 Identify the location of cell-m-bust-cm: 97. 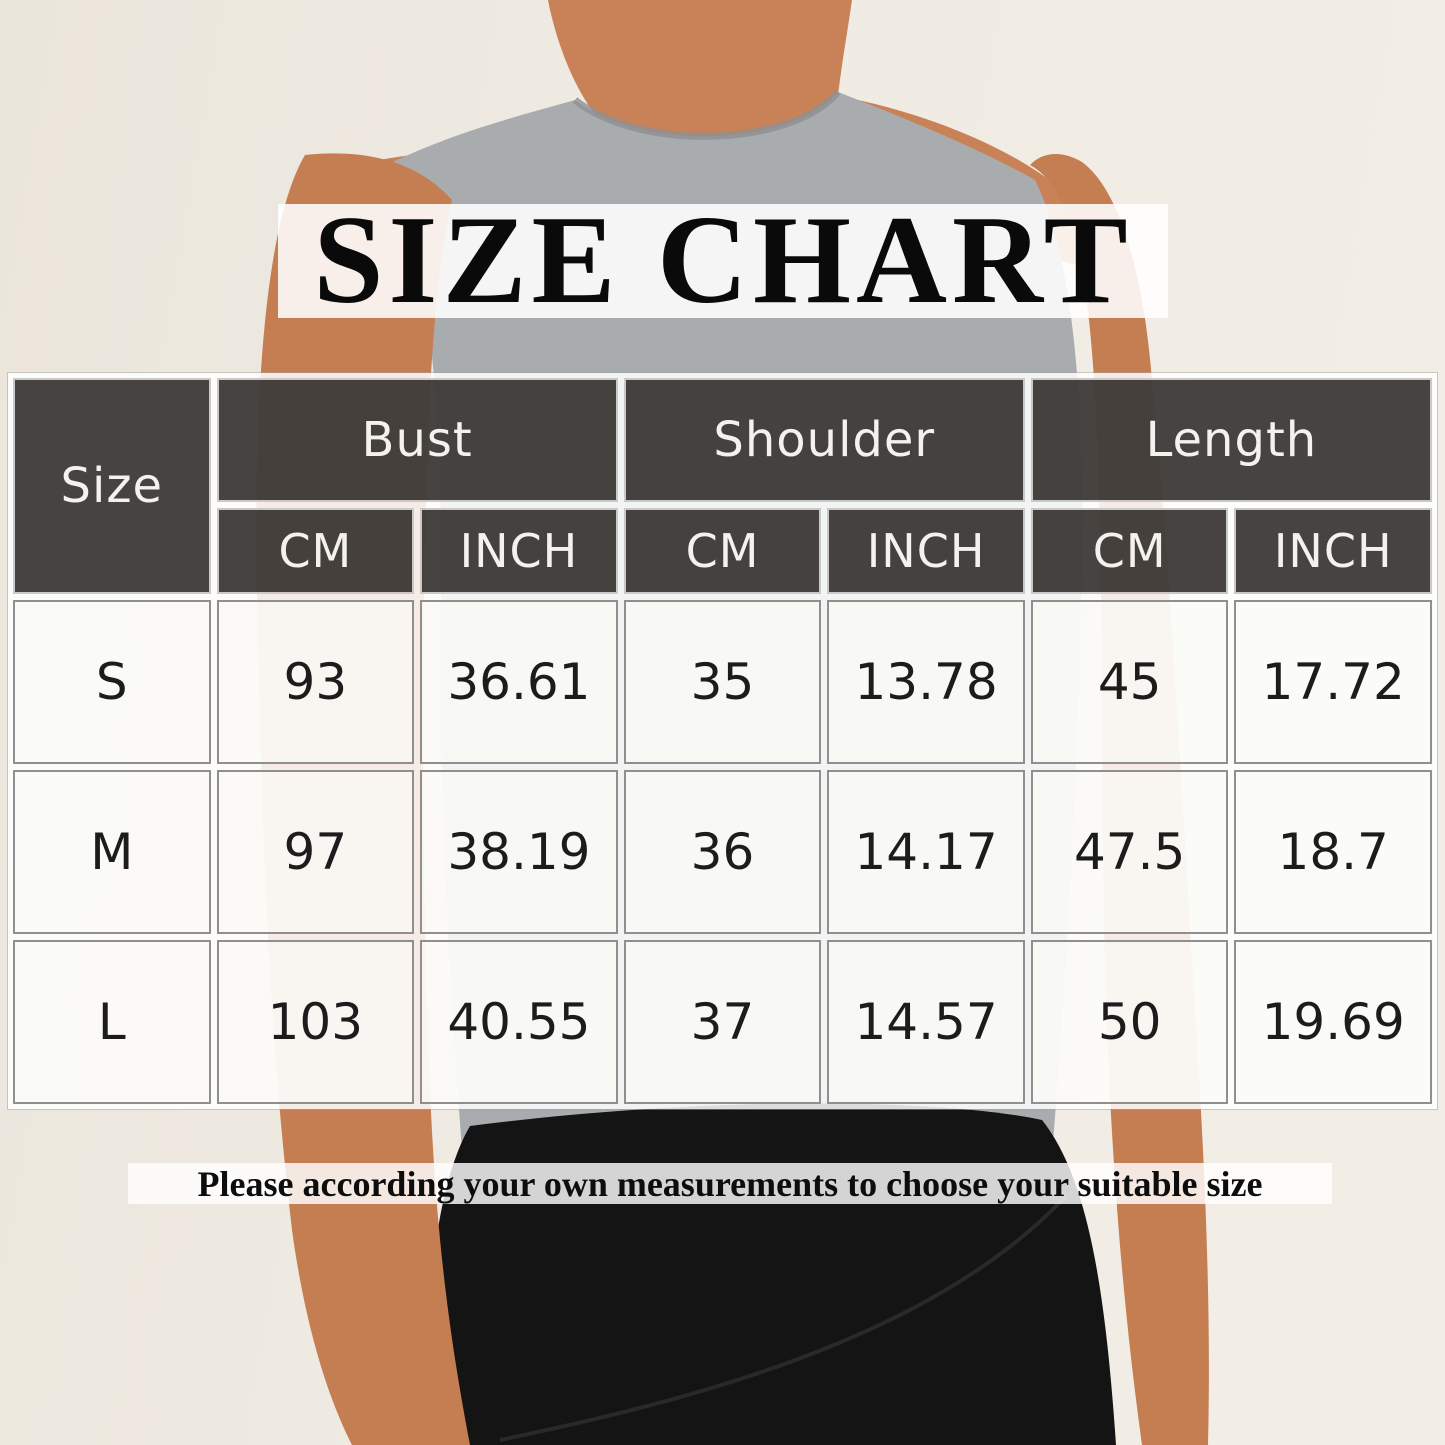
(315, 852).